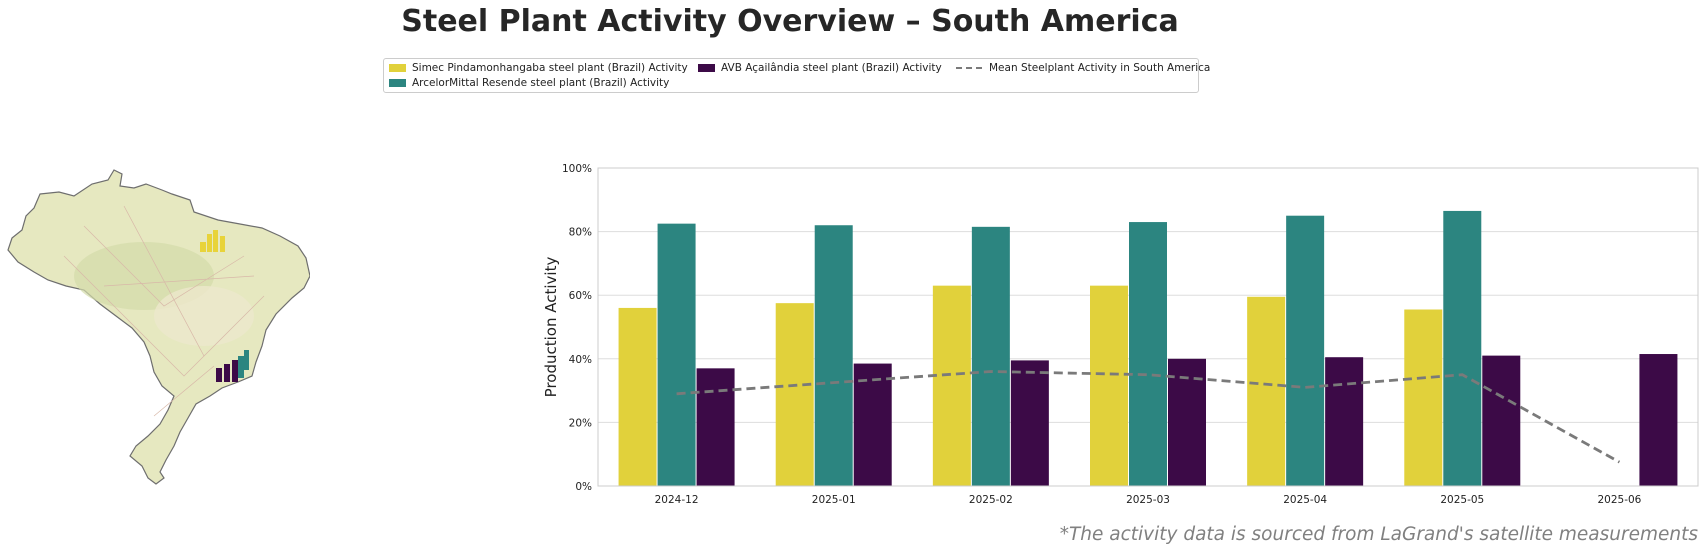 The width and height of the screenshot is (1704, 554). Describe the element at coordinates (580, 296) in the screenshot. I see `y-tick-label: 60%` at that location.